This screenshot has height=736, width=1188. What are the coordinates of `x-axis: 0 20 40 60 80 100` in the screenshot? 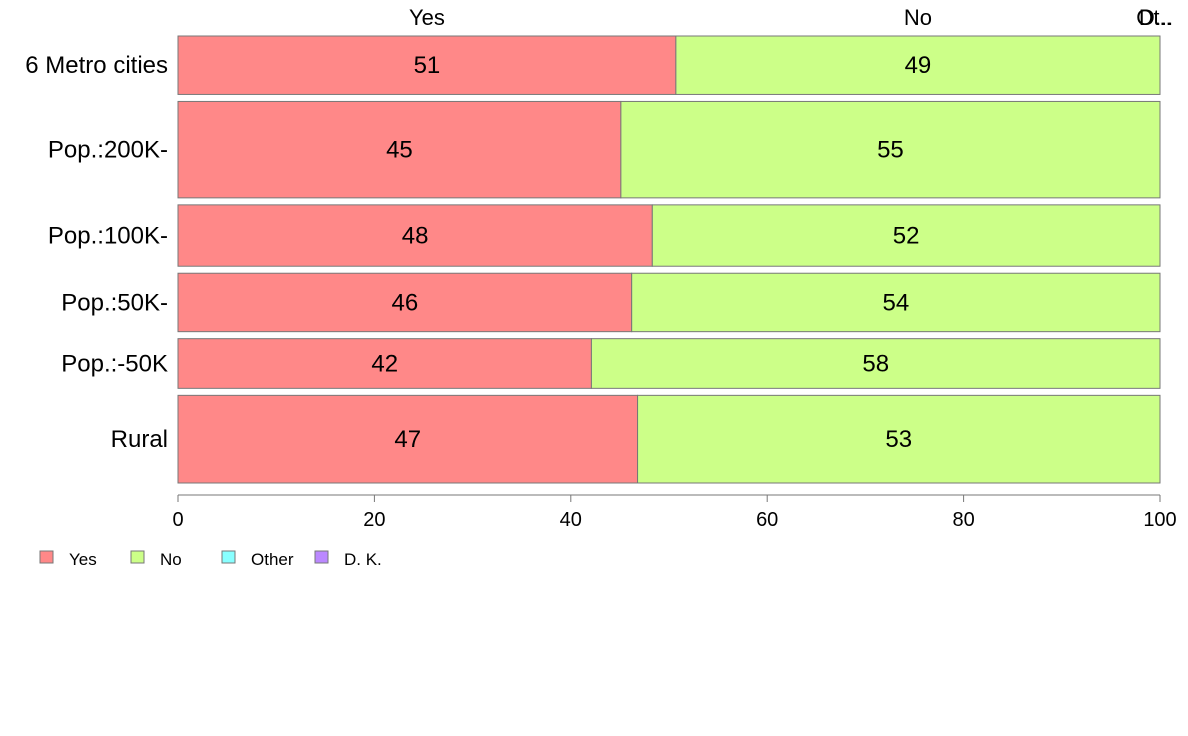 It's located at (674, 512).